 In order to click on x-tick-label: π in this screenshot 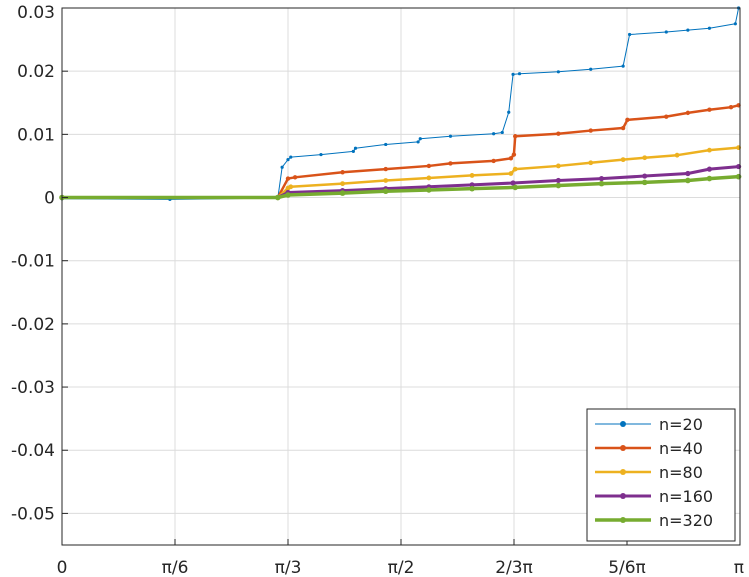, I will do `click(739, 567)`.